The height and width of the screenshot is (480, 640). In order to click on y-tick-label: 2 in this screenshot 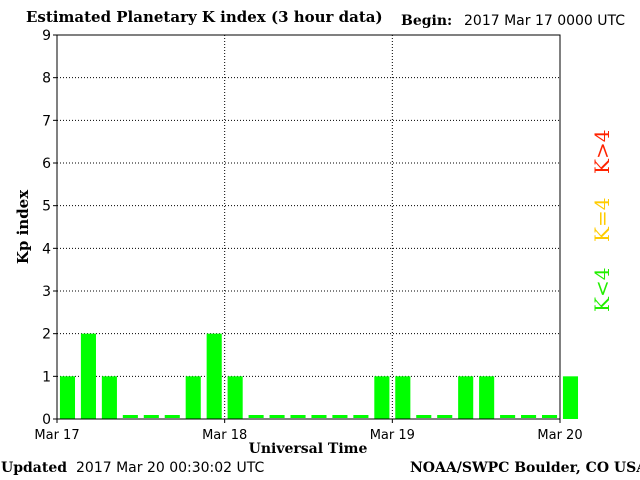, I will do `click(46, 335)`.